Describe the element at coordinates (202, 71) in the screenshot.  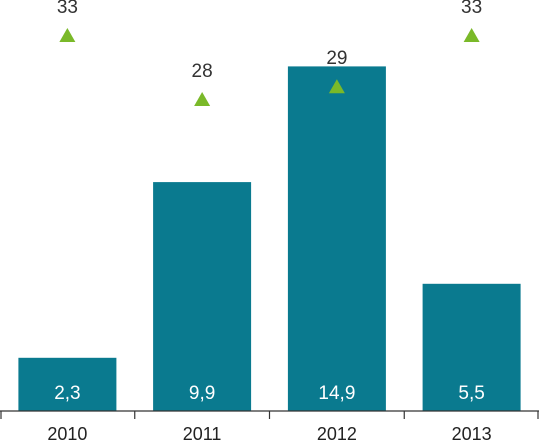
I see `marker-value-label-2011: 28` at that location.